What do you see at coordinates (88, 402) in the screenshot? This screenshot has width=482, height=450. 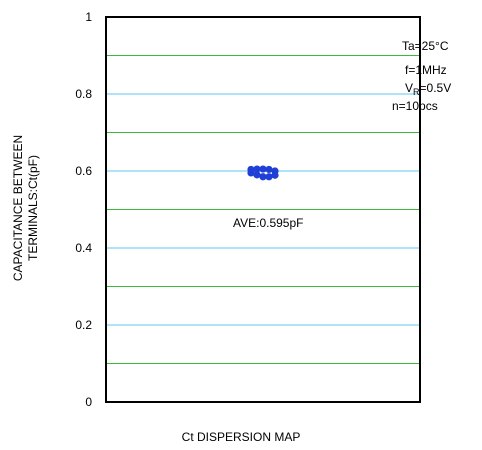 I see `y-tick-label: 0` at bounding box center [88, 402].